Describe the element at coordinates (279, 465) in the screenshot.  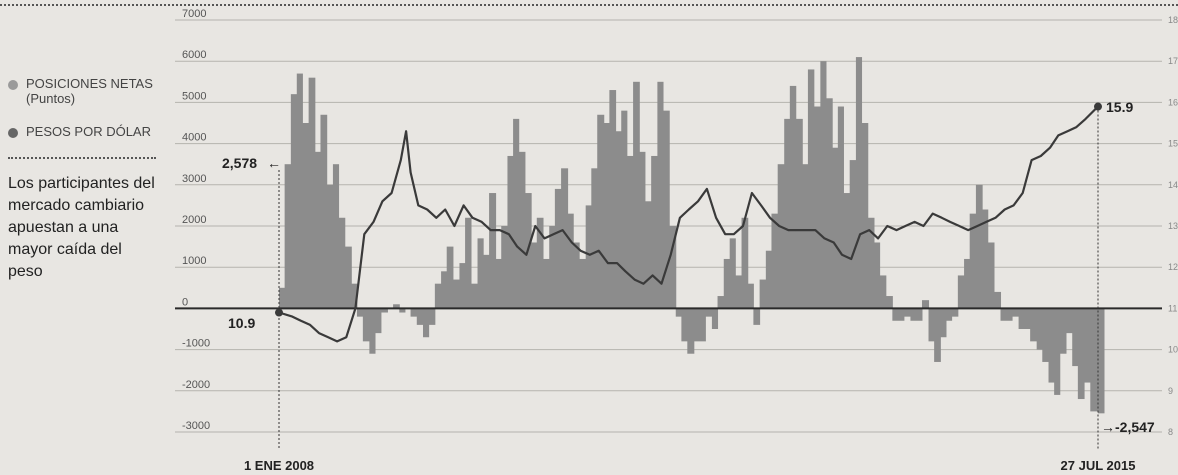
I see `x-label-start: 1 ENE 2008` at that location.